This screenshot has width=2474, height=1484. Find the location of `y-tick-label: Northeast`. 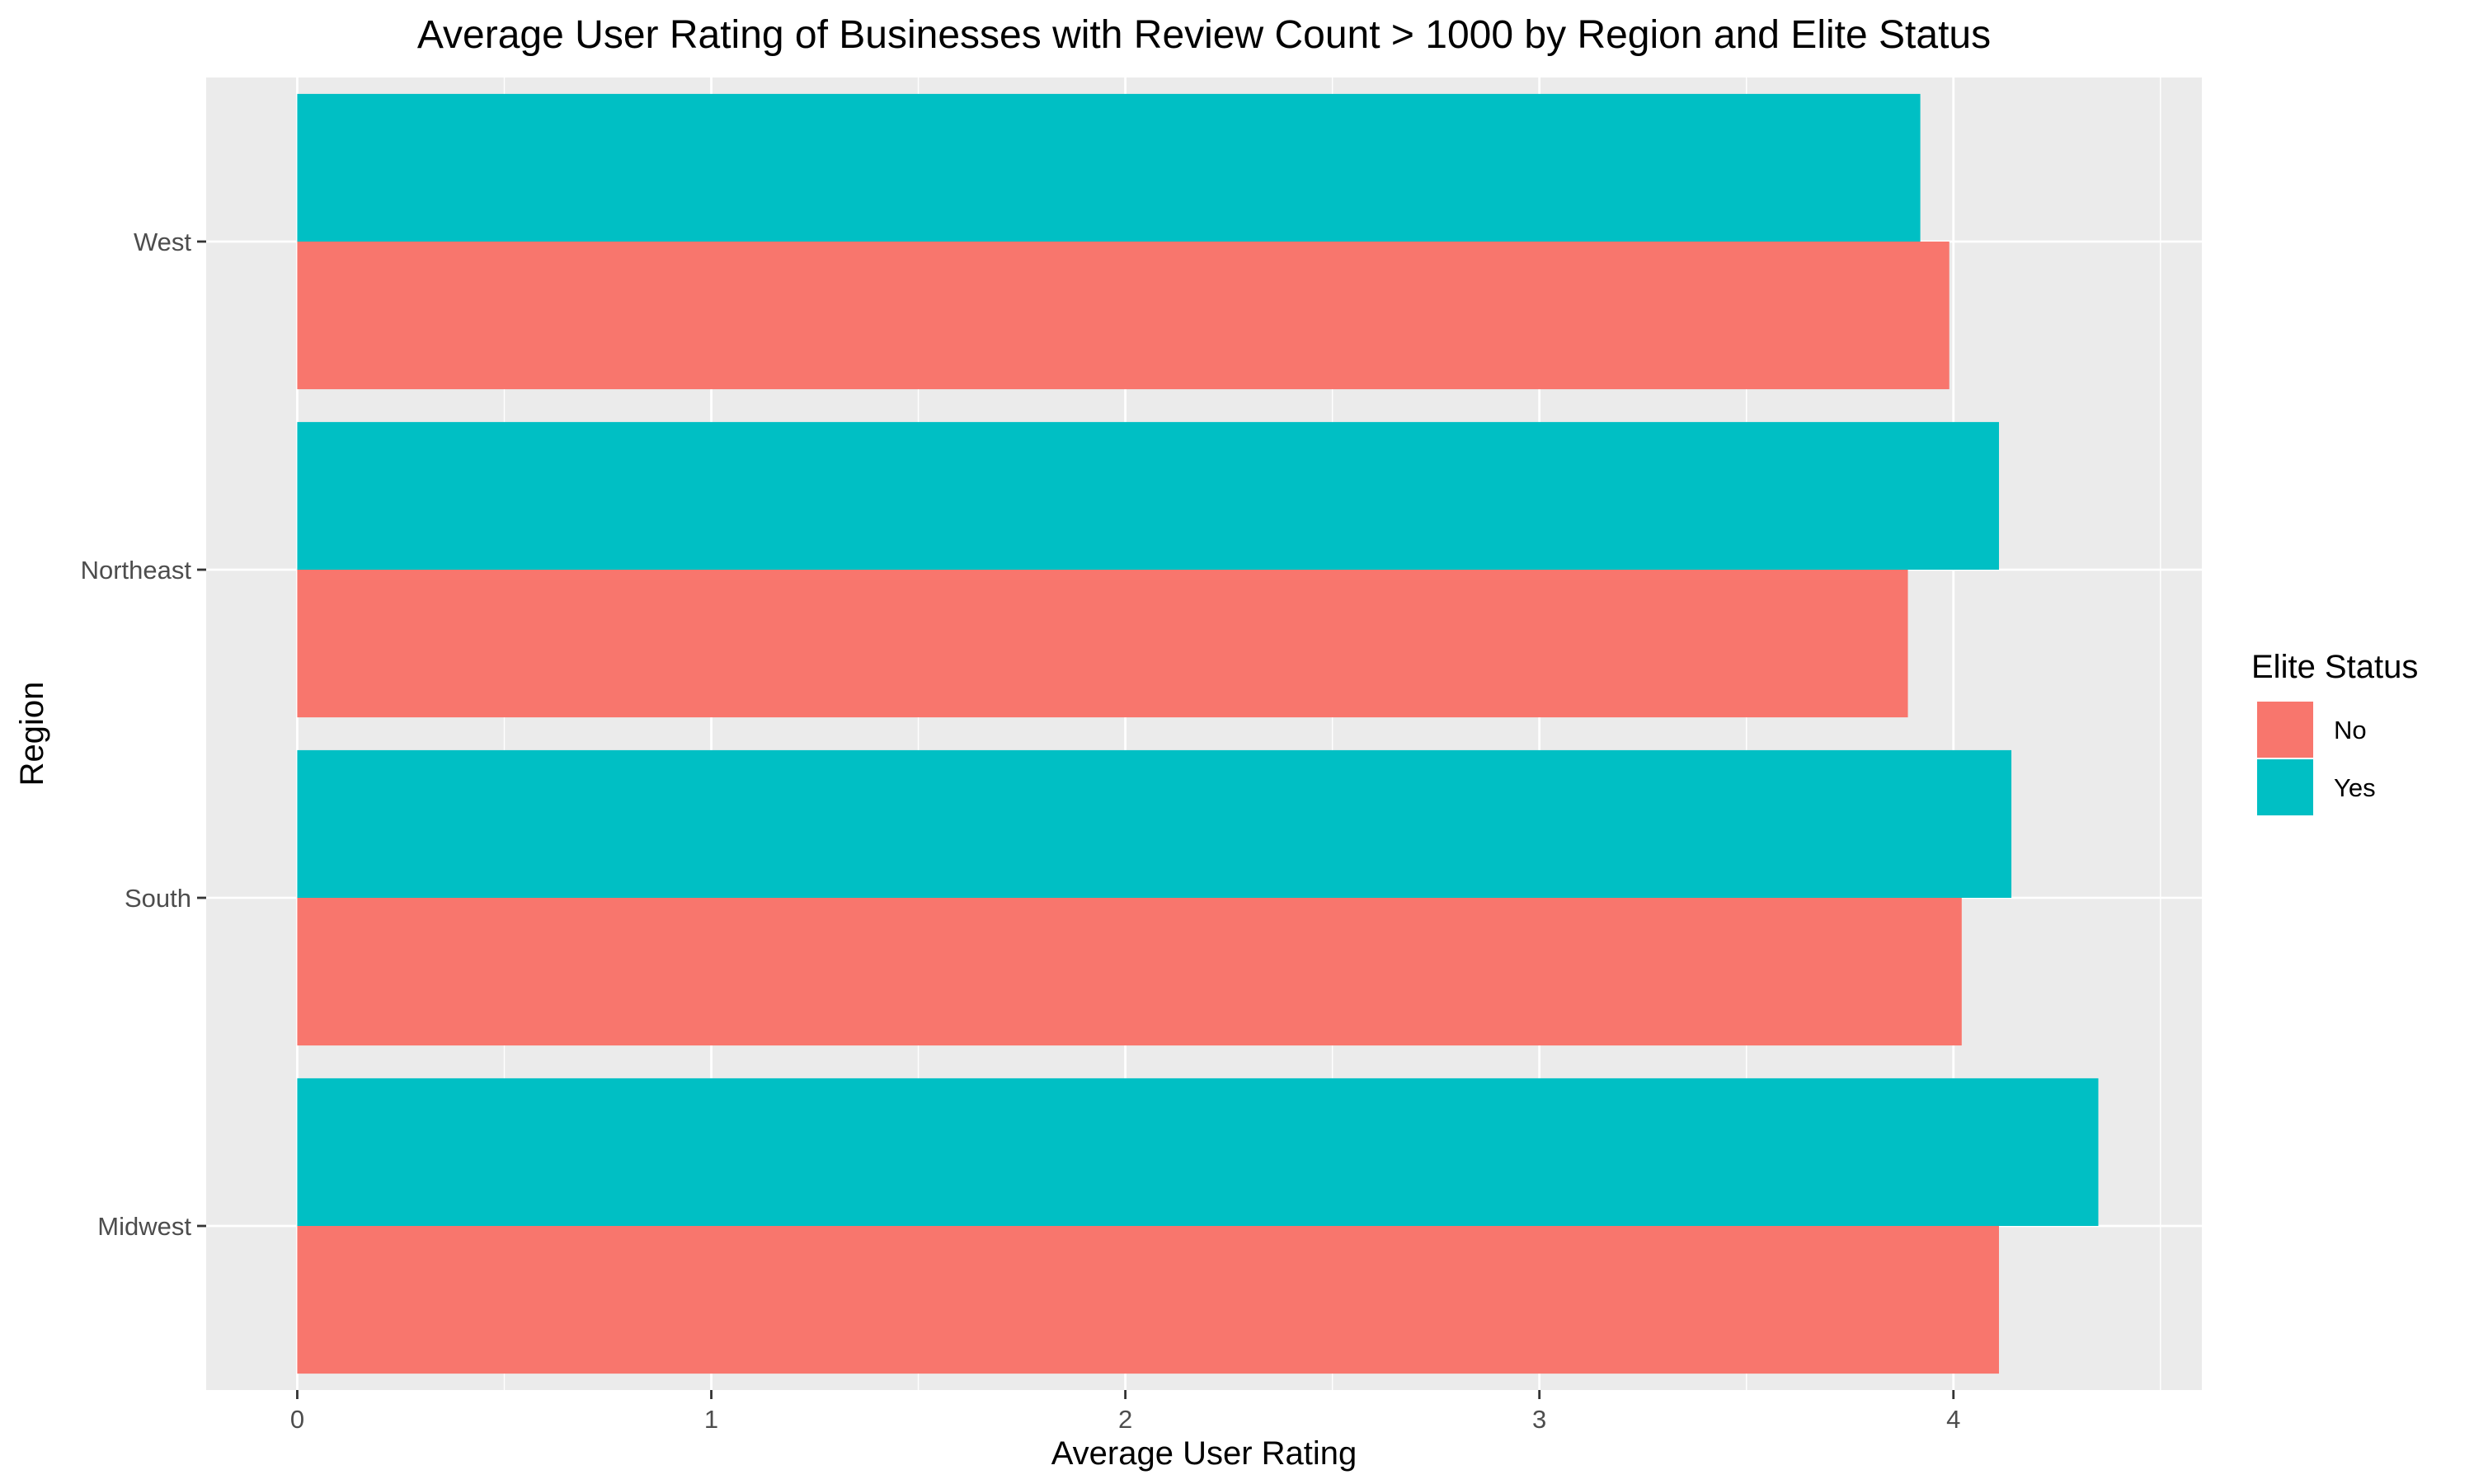

y-tick-label: Northeast is located at coordinates (136, 570).